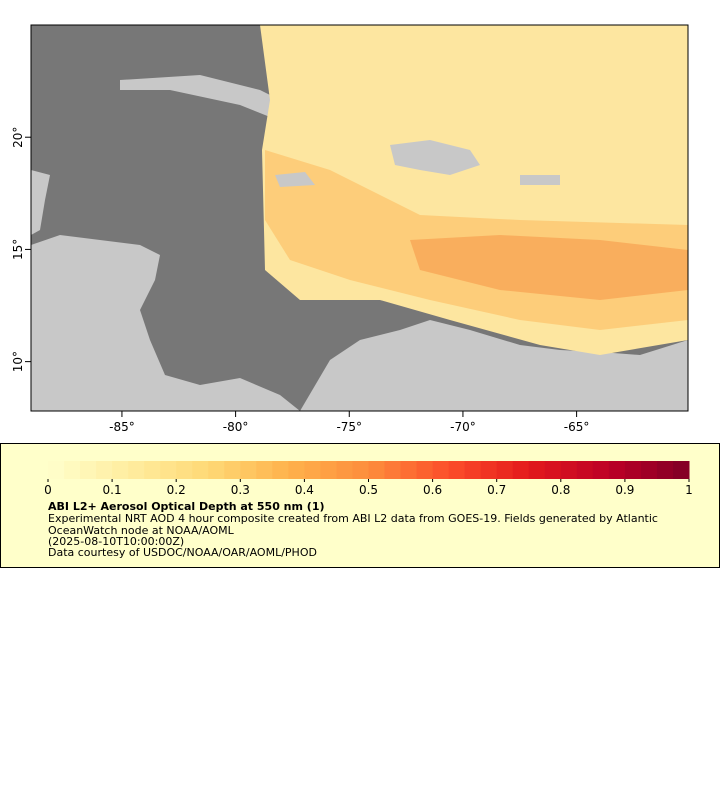  What do you see at coordinates (176, 490) in the screenshot?
I see `colorbar-tick-label: 0.2` at bounding box center [176, 490].